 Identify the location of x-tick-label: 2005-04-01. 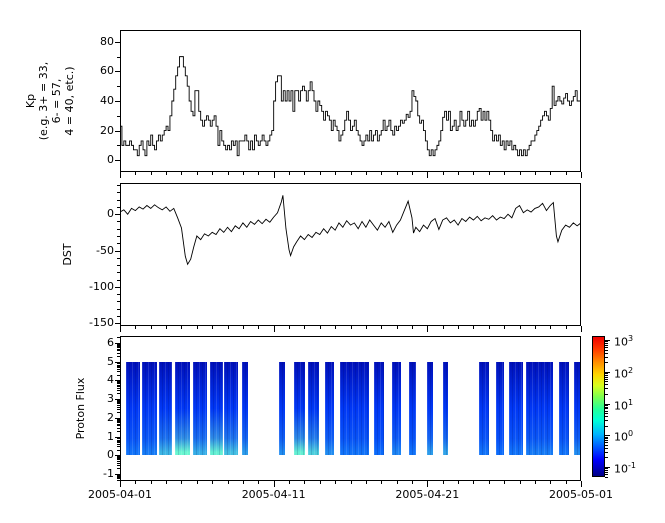
(120, 494).